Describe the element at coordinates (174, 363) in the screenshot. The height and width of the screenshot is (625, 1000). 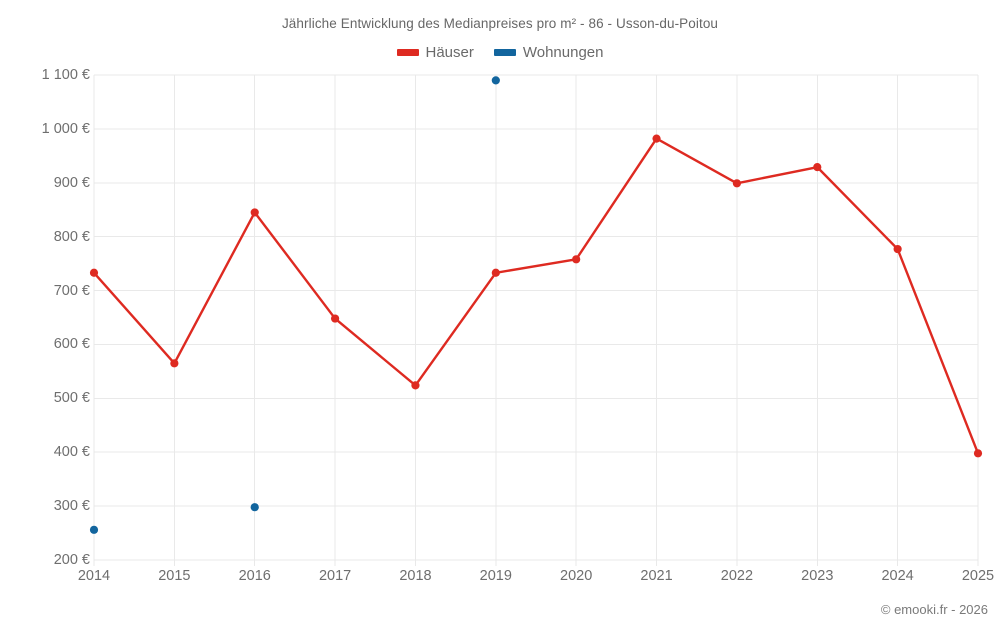
I see `data-point-häuser-2015` at that location.